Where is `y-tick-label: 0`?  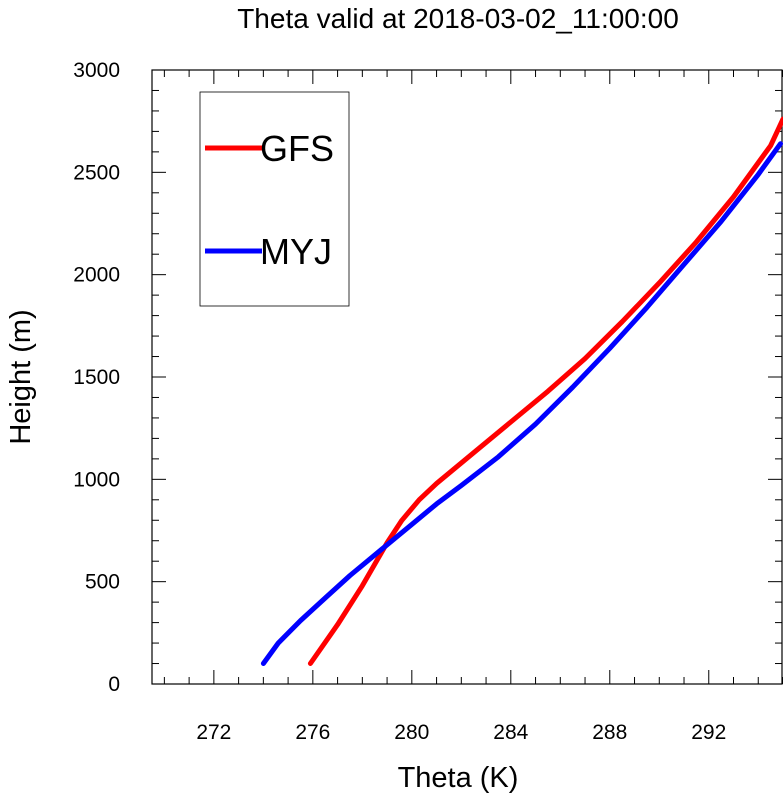
y-tick-label: 0 is located at coordinates (114, 684).